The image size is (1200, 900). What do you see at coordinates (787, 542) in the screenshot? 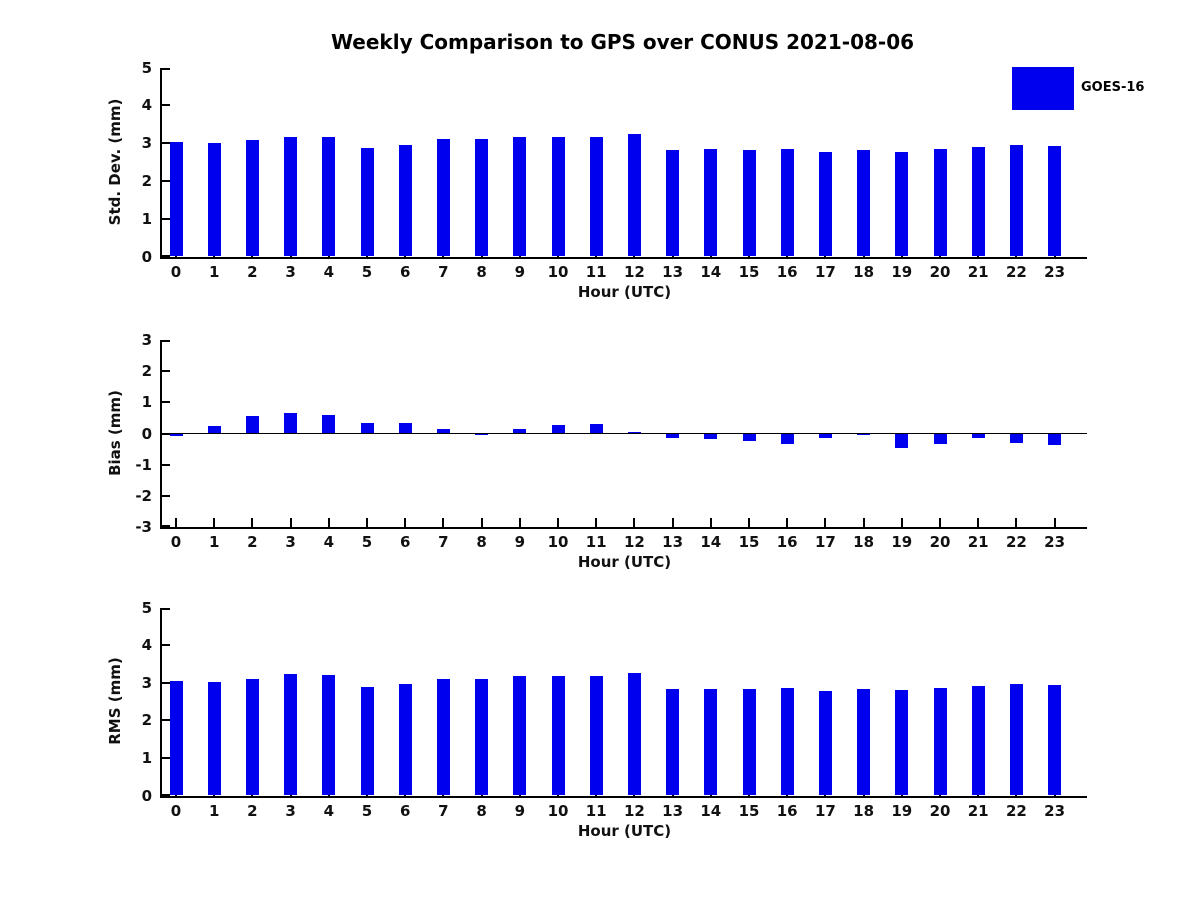
I see `x-tick-label: 16` at bounding box center [787, 542].